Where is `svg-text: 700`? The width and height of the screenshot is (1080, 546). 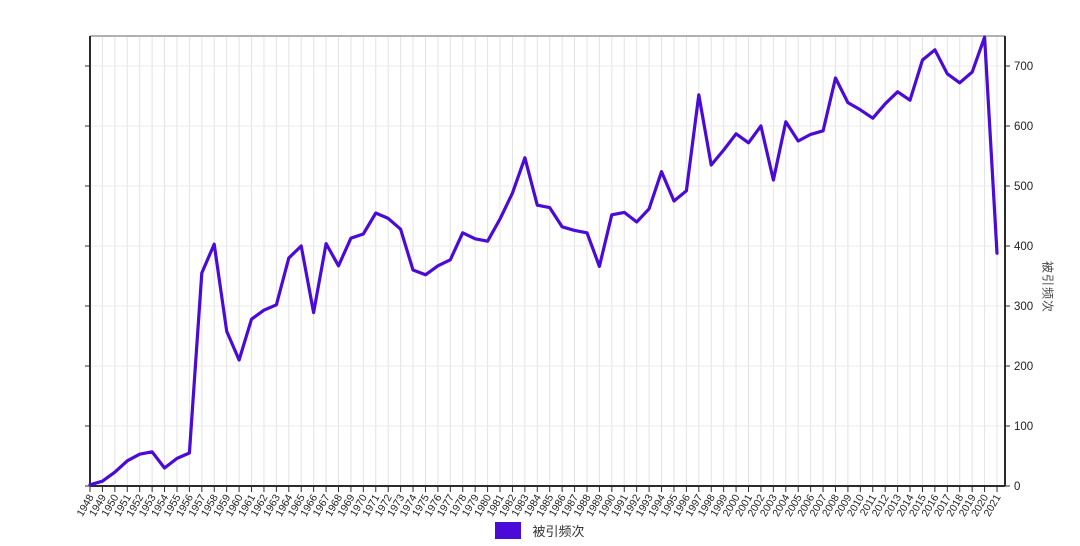
svg-text: 700 is located at coordinates (1023, 67).